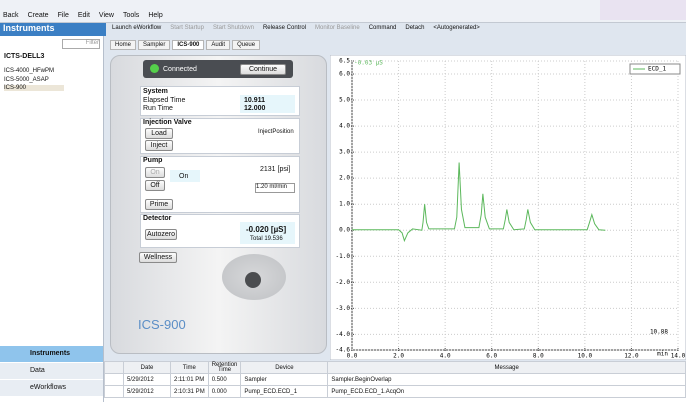  Describe the element at coordinates (51, 354) in the screenshot. I see `nav-item: Instruments` at that location.